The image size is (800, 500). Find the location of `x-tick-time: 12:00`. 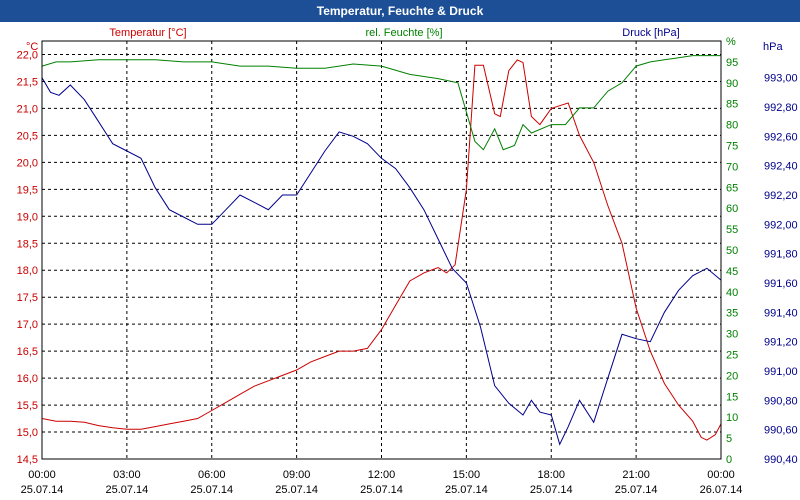

x-tick-time: 12:00 is located at coordinates (382, 475).